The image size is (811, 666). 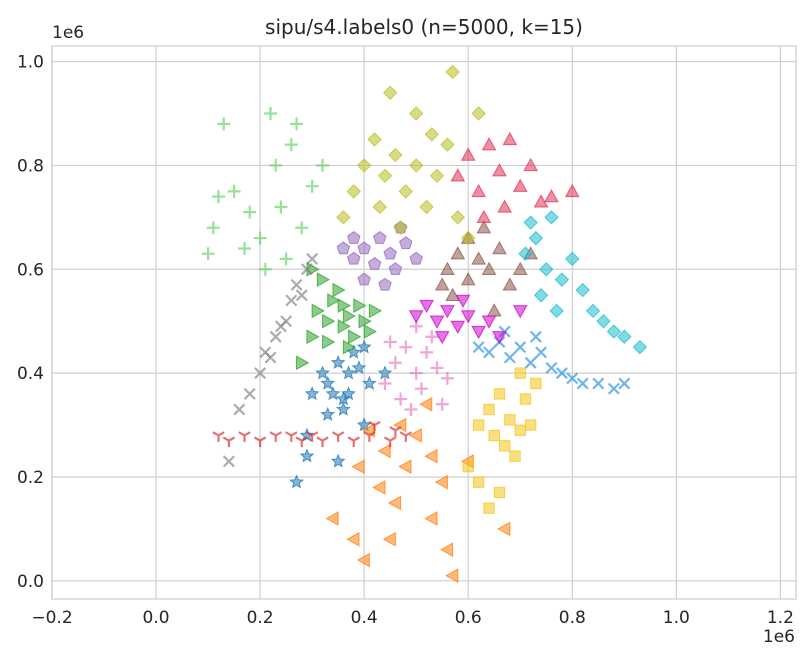 I want to click on x-tick-label: 0.4, so click(x=364, y=618).